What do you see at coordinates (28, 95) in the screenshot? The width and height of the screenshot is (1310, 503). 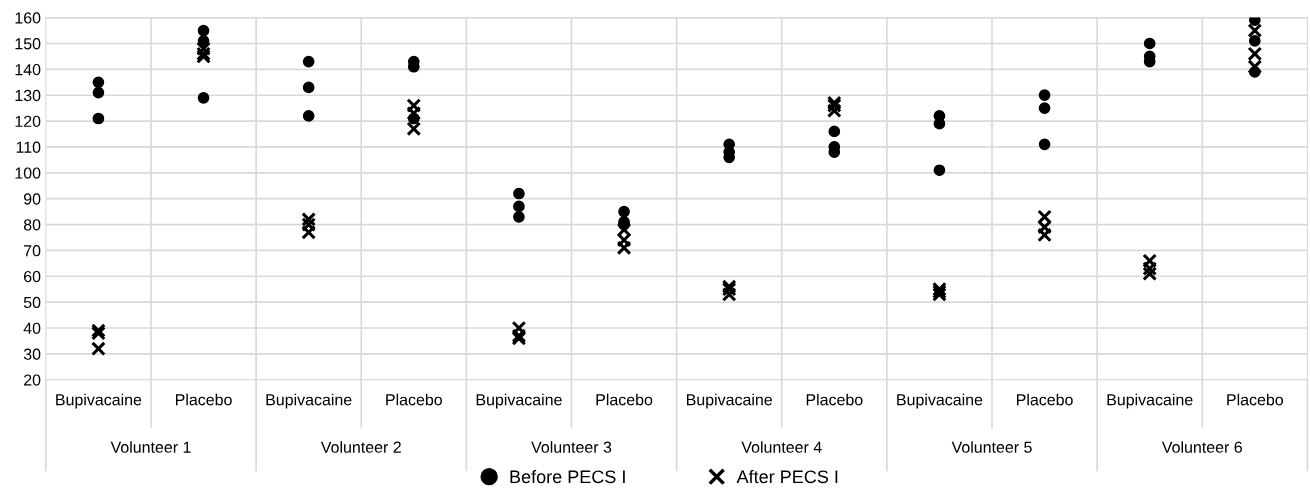 I see `y-tick-label: 130` at bounding box center [28, 95].